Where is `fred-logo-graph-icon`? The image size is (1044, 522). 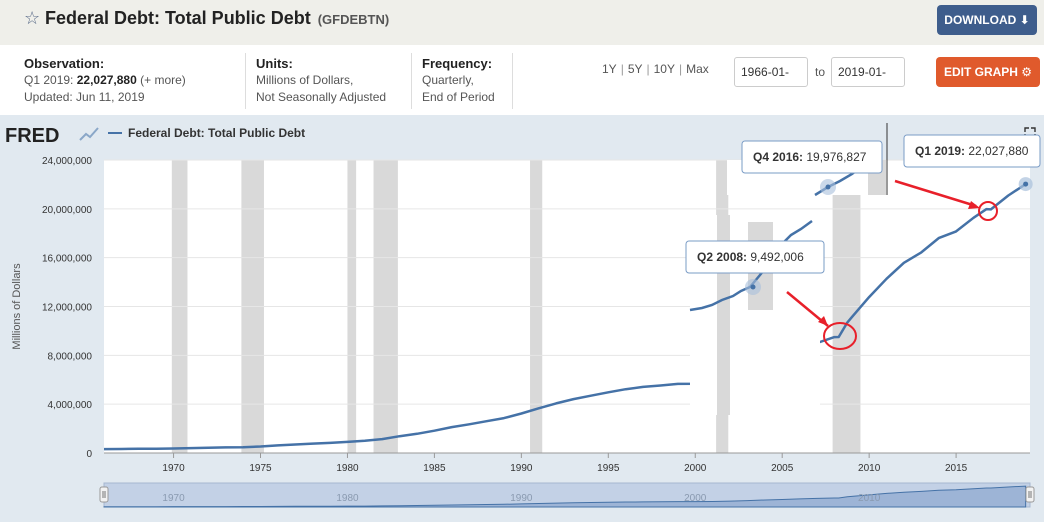
fred-logo-graph-icon is located at coordinates (89, 134).